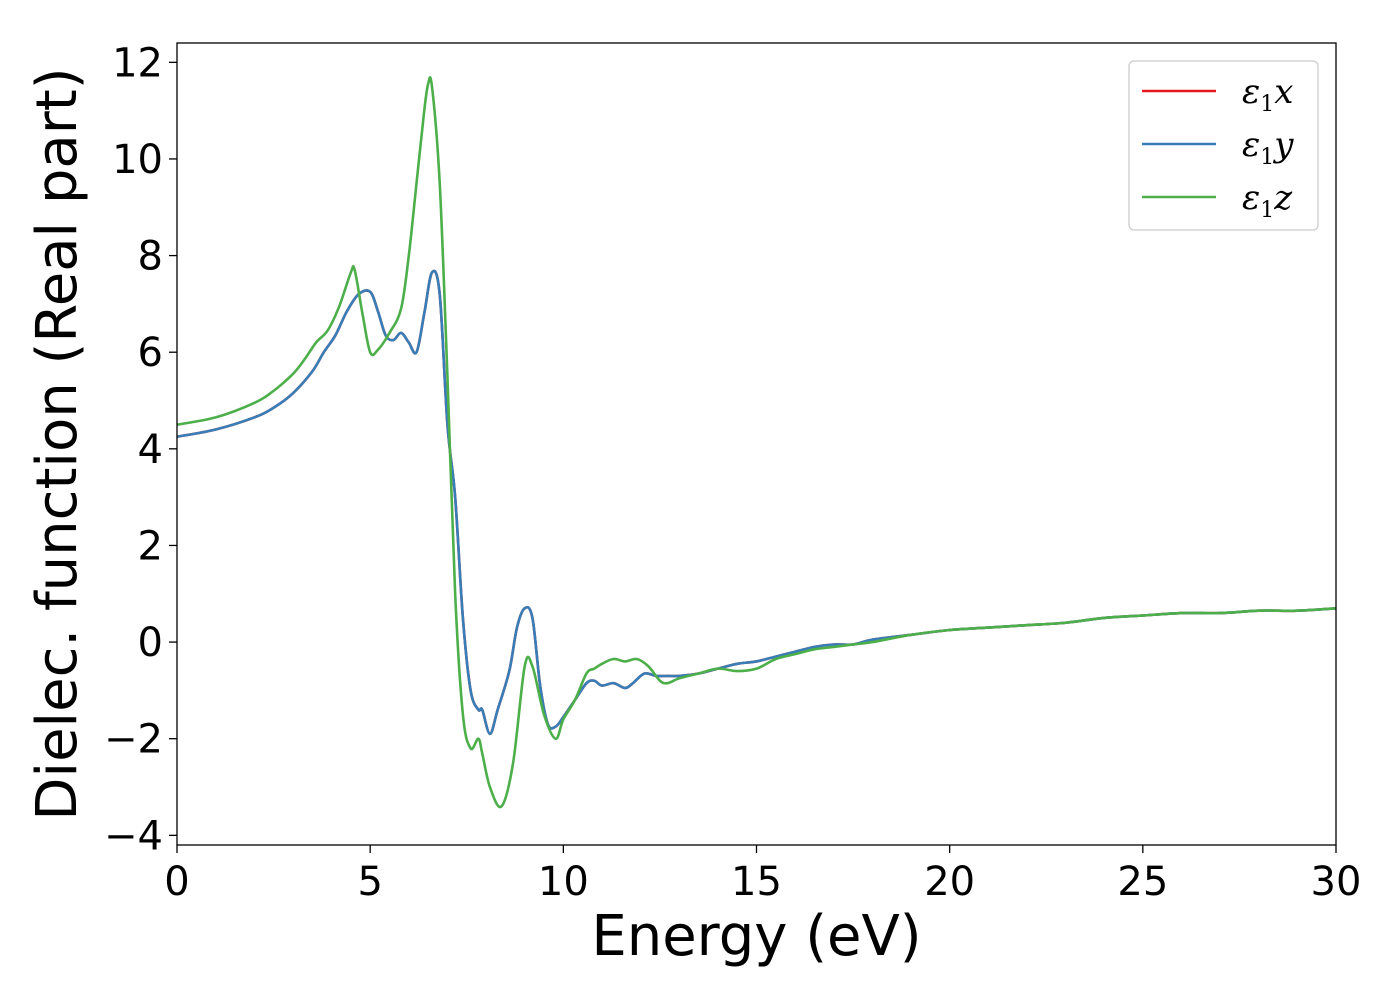 This screenshot has width=1400, height=1000. What do you see at coordinates (57, 443) in the screenshot?
I see `y-axis-label: Dielec. function (Real part)` at bounding box center [57, 443].